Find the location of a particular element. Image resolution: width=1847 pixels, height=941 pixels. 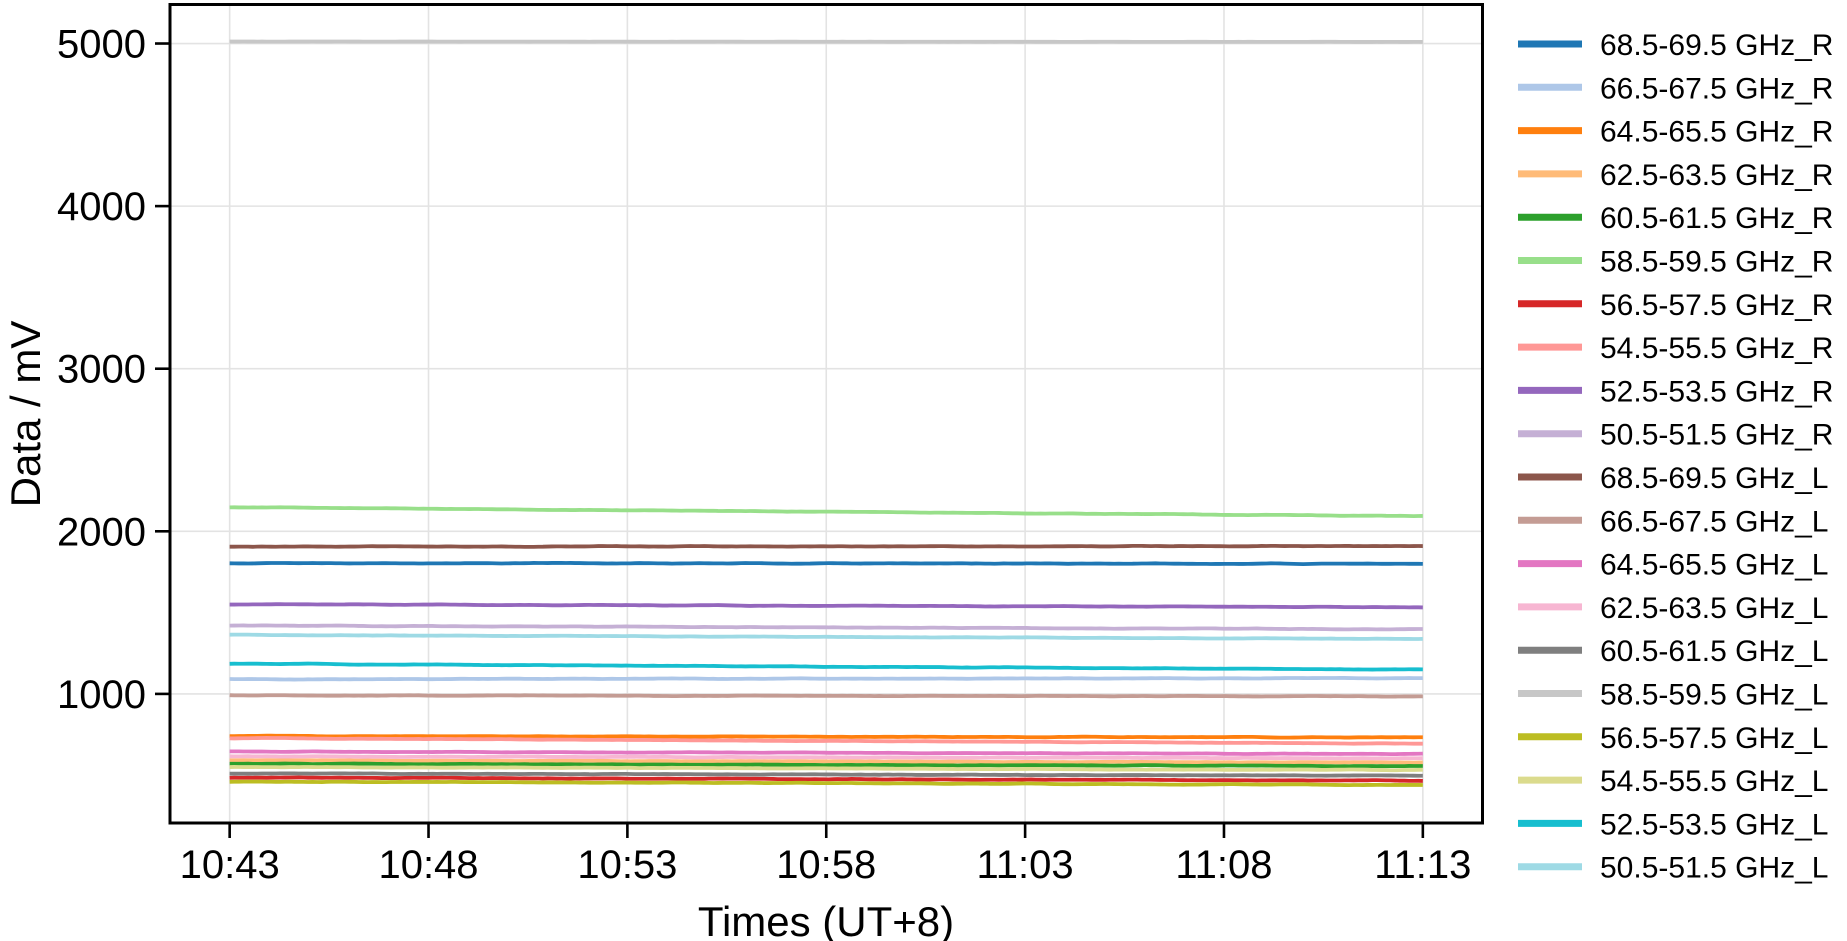

legend-label: 50.5-51.5 GHz_L is located at coordinates (1714, 868).